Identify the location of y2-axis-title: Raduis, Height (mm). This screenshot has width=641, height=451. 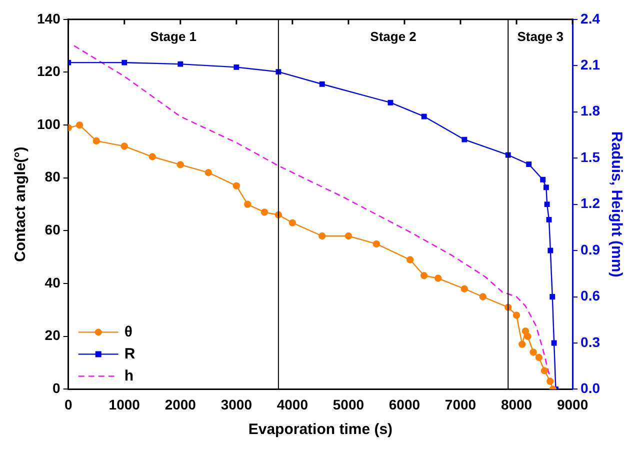
(616, 204).